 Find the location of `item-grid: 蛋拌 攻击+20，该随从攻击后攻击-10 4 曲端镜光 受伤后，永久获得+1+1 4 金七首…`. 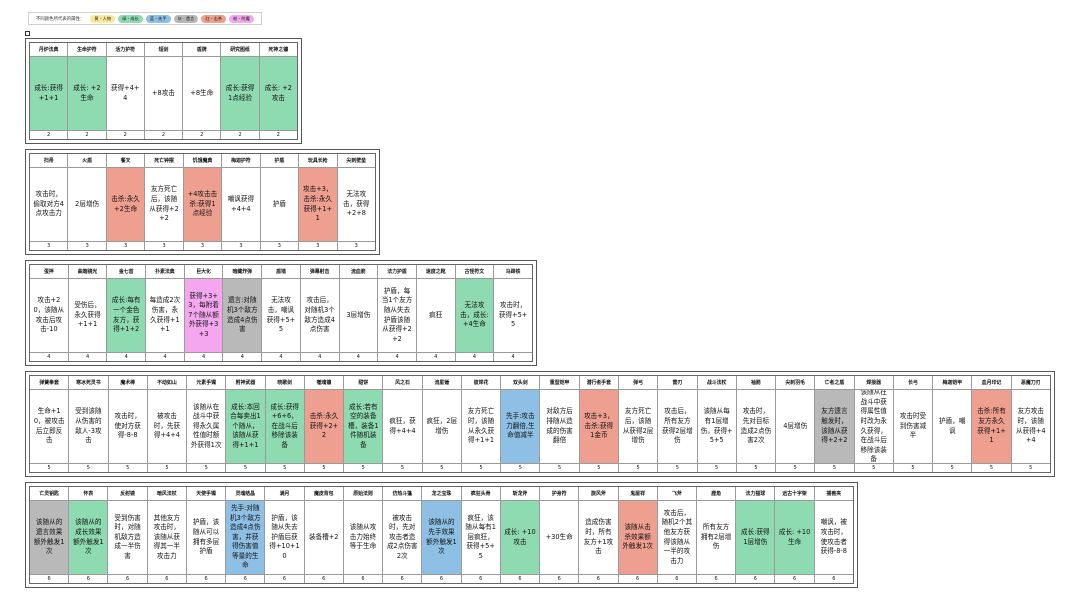

item-grid: 蛋拌 攻击+20，该随从攻击后攻击-10 4 曲端镜光 受伤后，永久获得+1+1 4 金七首… is located at coordinates (281, 313).